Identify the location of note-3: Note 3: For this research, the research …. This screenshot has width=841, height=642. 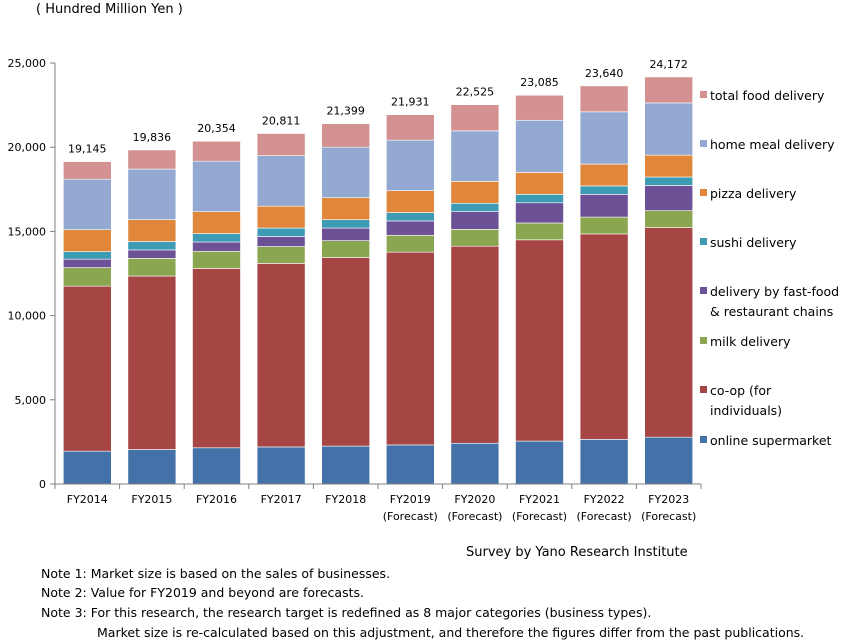
(346, 612).